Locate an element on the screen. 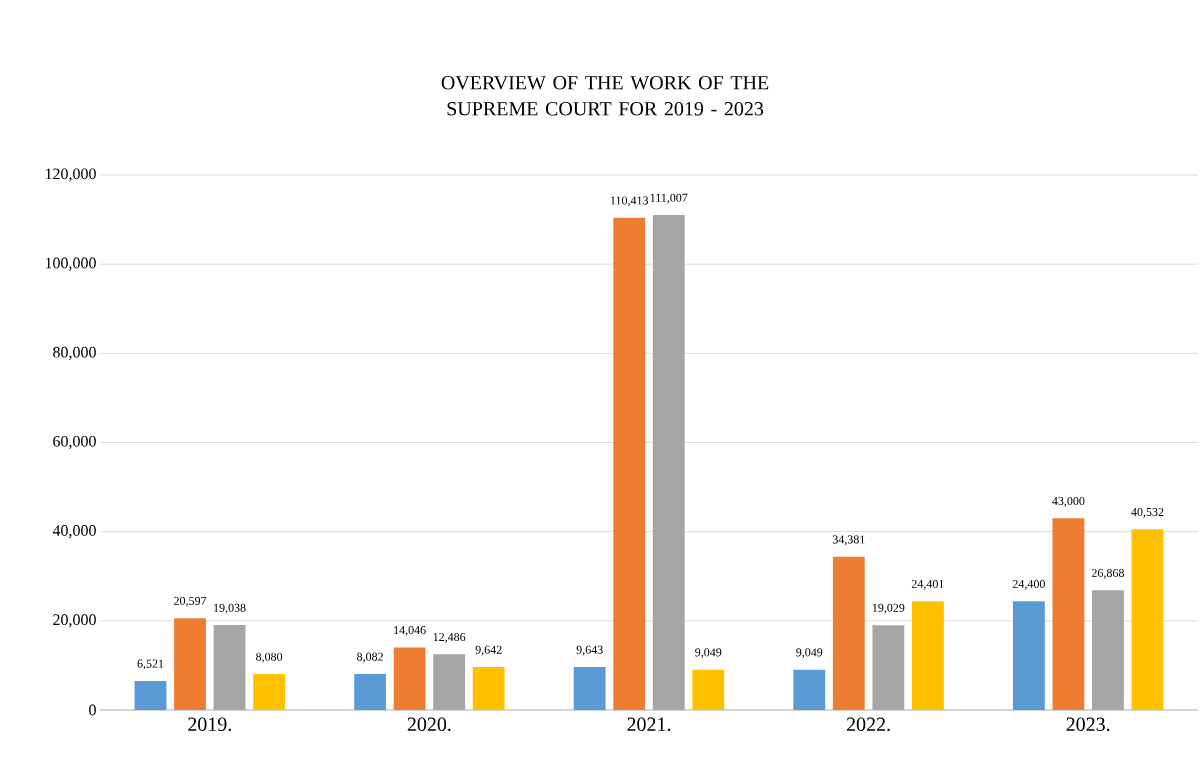 The width and height of the screenshot is (1203, 758). data-label: 12,486 is located at coordinates (449, 637).